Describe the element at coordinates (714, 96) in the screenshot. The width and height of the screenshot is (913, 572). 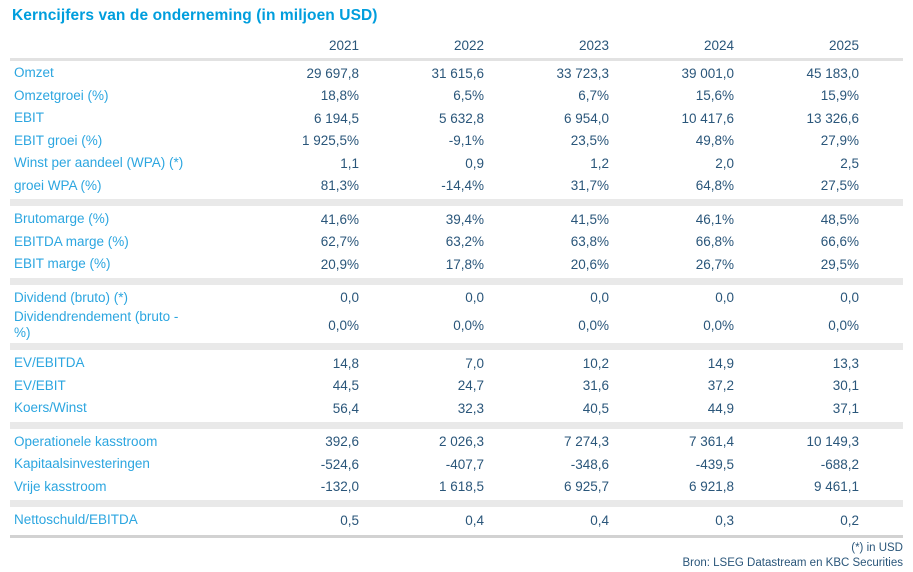
I see `cell-value: 15,6%` at that location.